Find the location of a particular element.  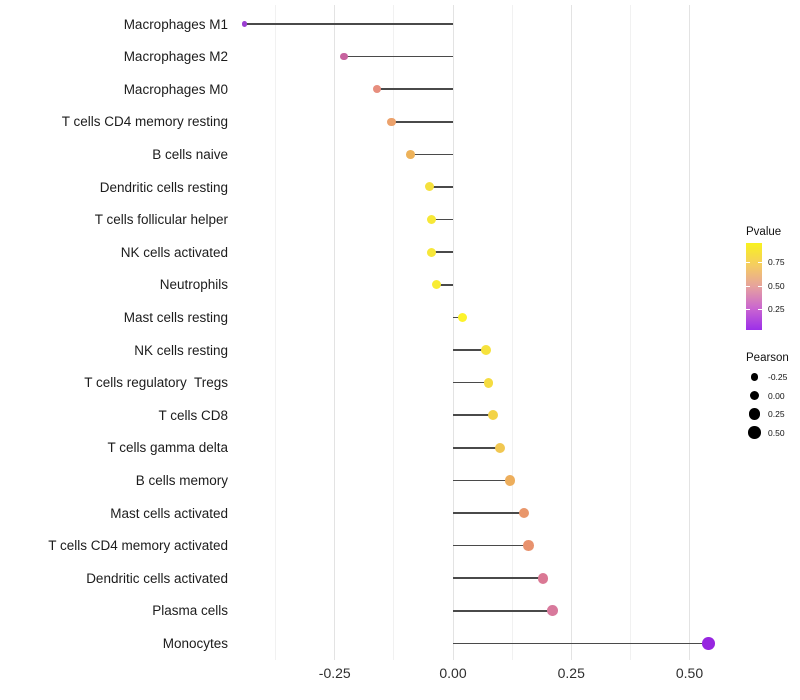

pvalue-colorbar-tick-label: 0.75 is located at coordinates (776, 261).